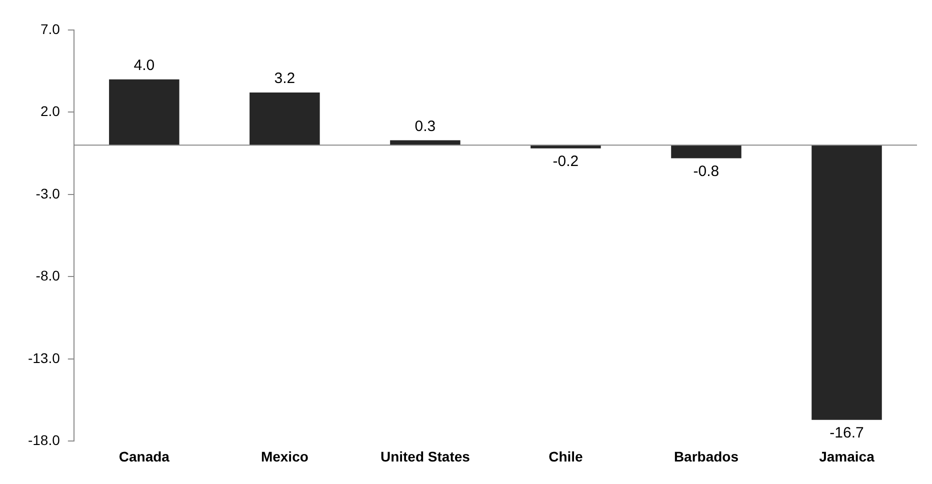 Image resolution: width=932 pixels, height=484 pixels. What do you see at coordinates (847, 456) in the screenshot?
I see `x-tick-label: Jamaica` at bounding box center [847, 456].